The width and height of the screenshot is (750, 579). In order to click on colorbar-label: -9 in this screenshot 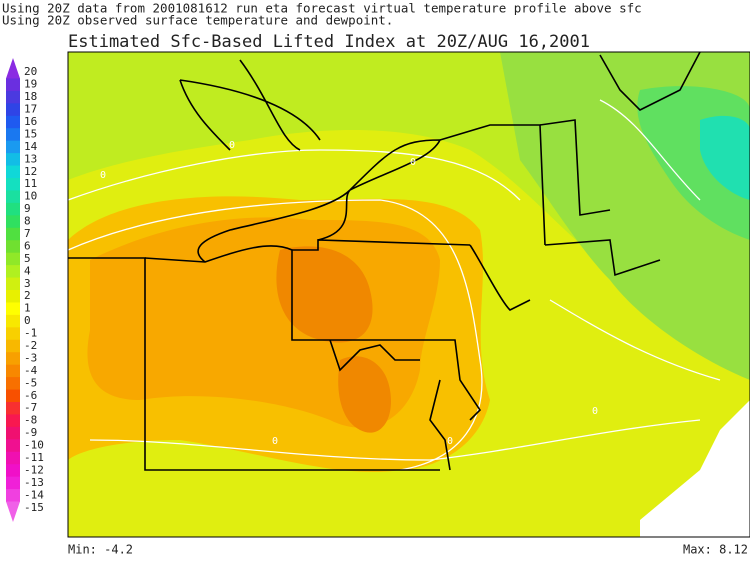, I will do `click(30, 432)`.